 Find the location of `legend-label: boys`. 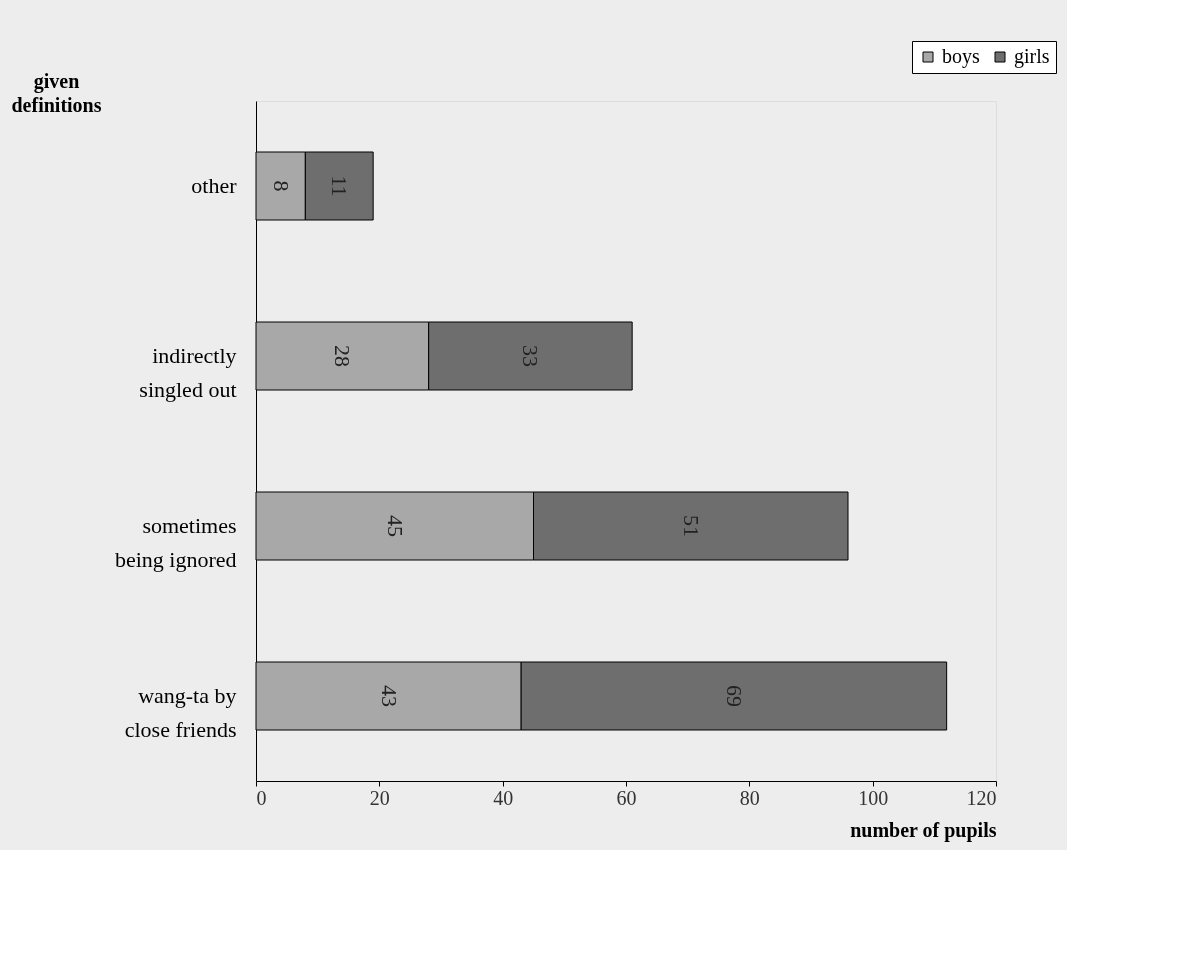

legend-label: boys is located at coordinates (961, 56).